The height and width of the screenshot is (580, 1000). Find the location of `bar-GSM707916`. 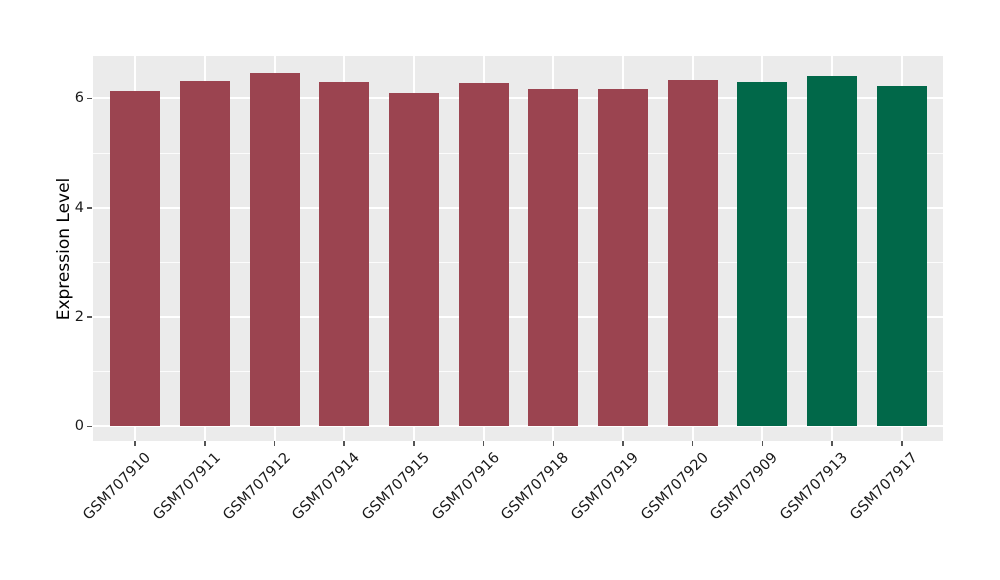

bar-GSM707916 is located at coordinates (483, 254).